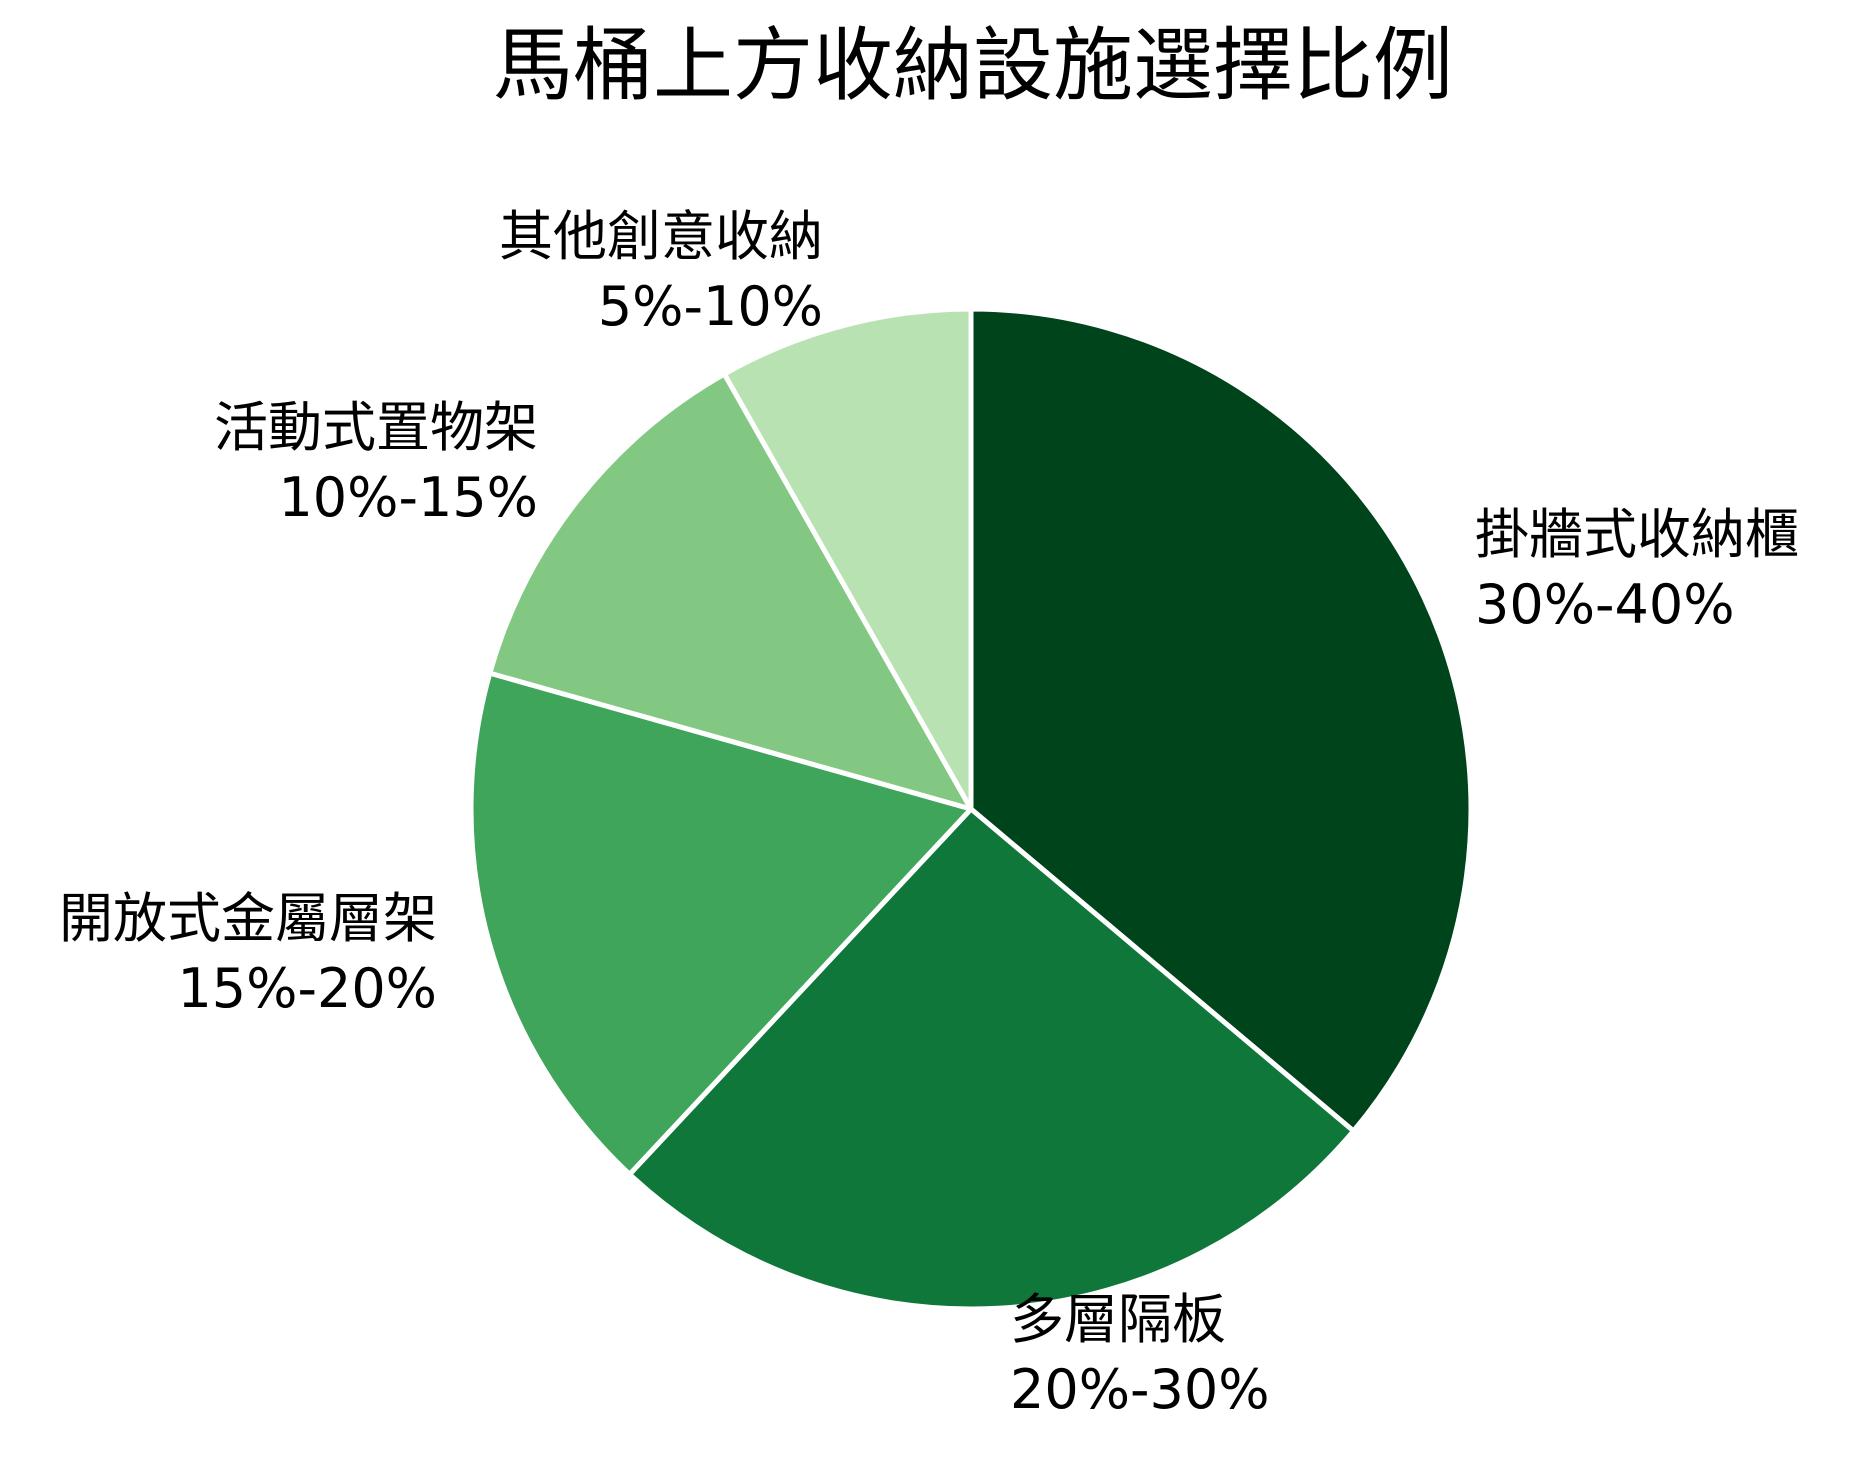 This screenshot has width=1852, height=1468. What do you see at coordinates (1605, 604) in the screenshot?
I see `slice-label-range: 30%-40%` at bounding box center [1605, 604].